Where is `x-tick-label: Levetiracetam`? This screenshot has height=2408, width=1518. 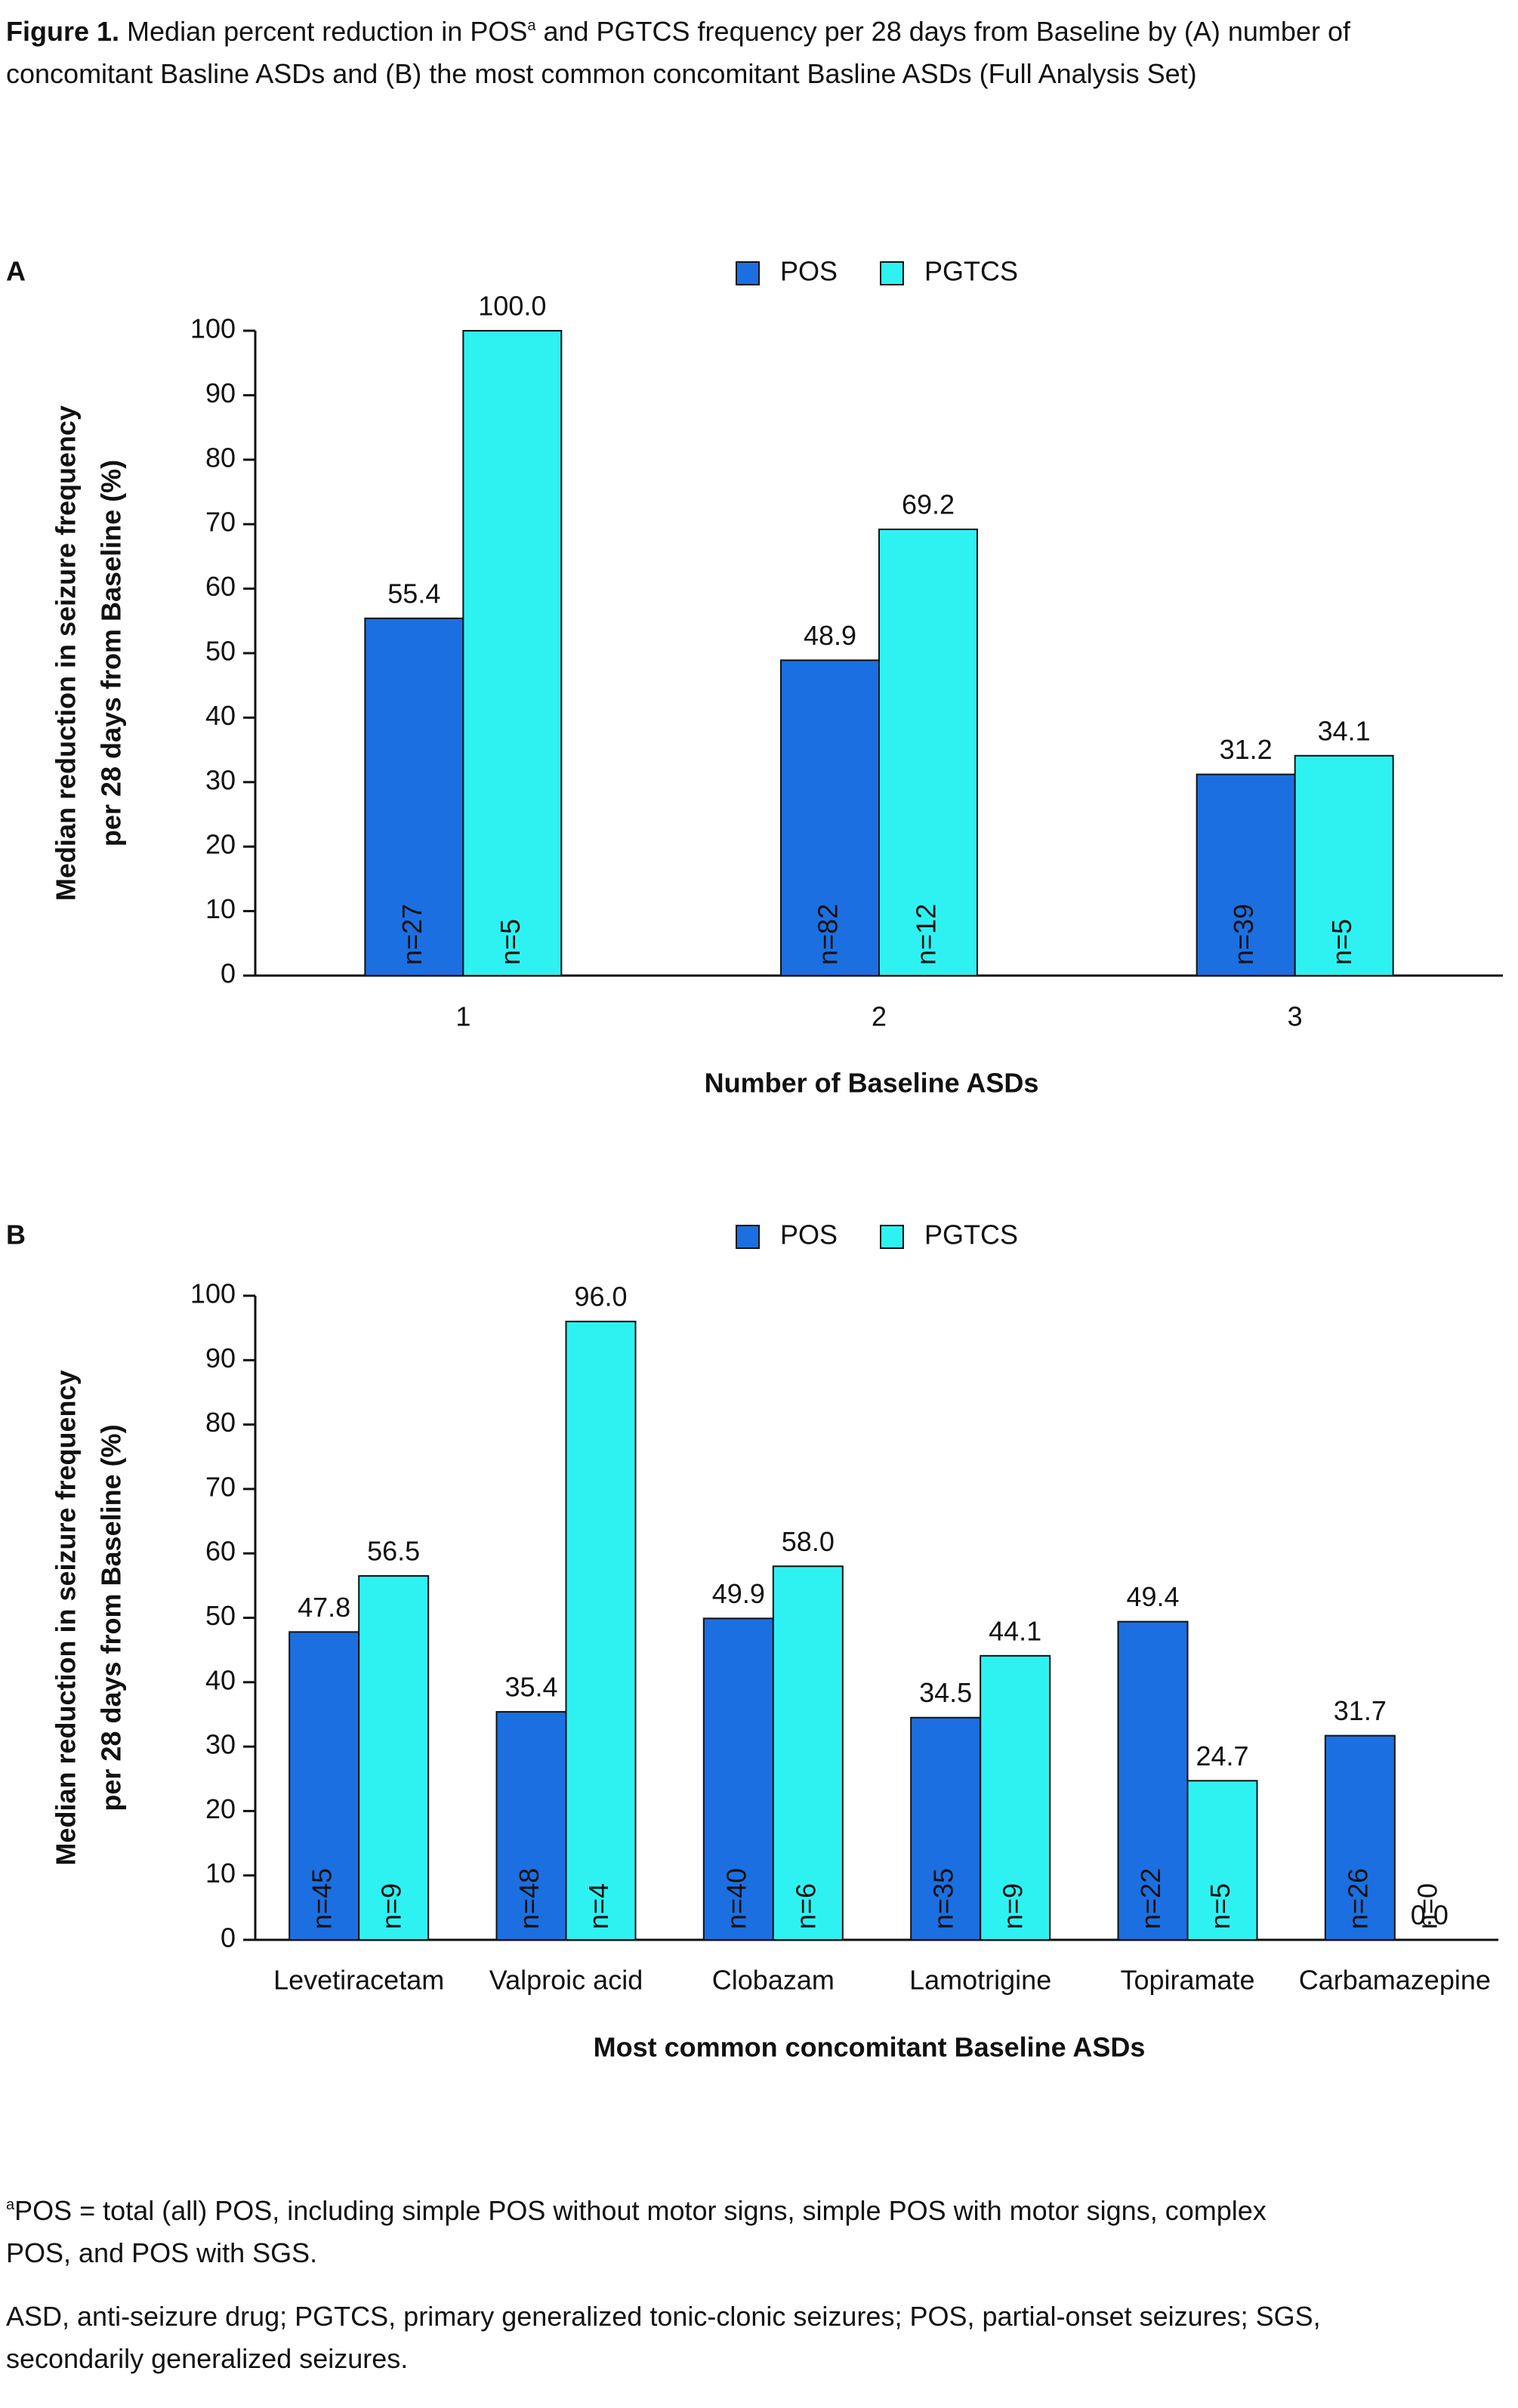 x-tick-label: Levetiracetam is located at coordinates (358, 1980).